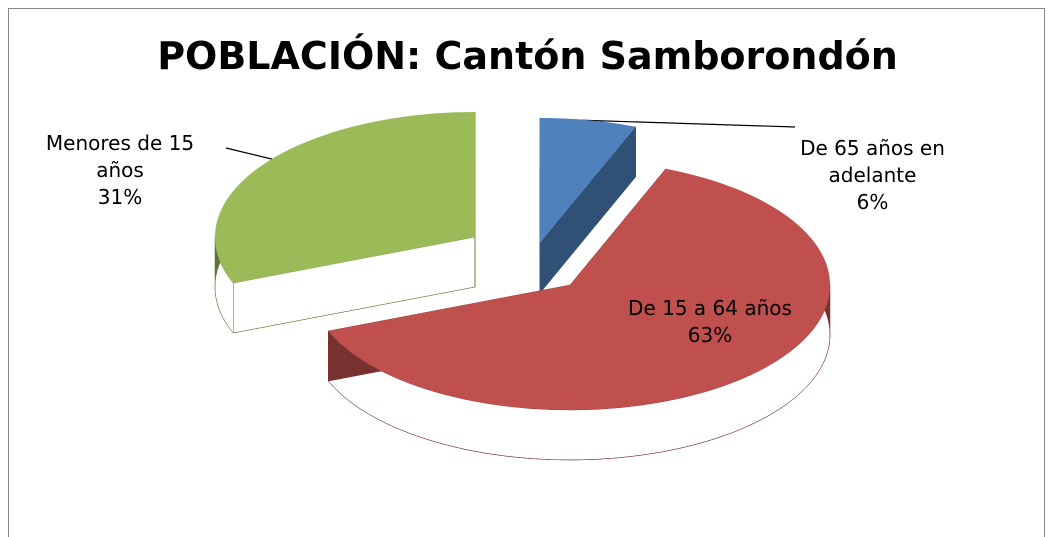 Image resolution: width=1055 pixels, height=537 pixels. What do you see at coordinates (710, 335) in the screenshot?
I see `value-label: 63%` at bounding box center [710, 335].